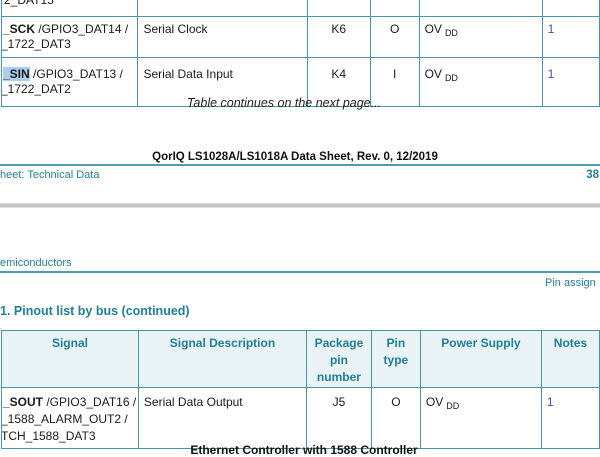 The width and height of the screenshot is (600, 457). I want to click on header-rule, so click(300, 272).